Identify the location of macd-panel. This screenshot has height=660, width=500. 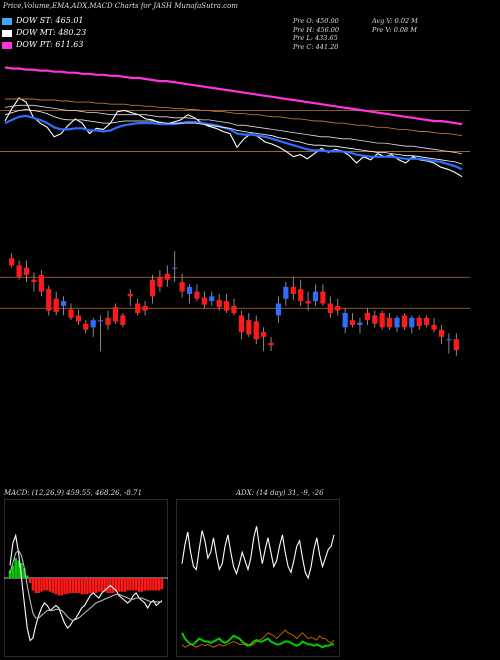
(86, 578).